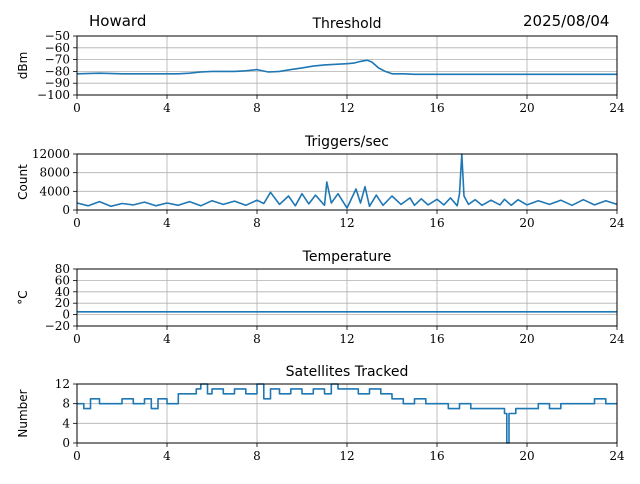 The height and width of the screenshot is (484, 640). Describe the element at coordinates (62, 384) in the screenshot. I see `y-tick-label: 12` at that location.